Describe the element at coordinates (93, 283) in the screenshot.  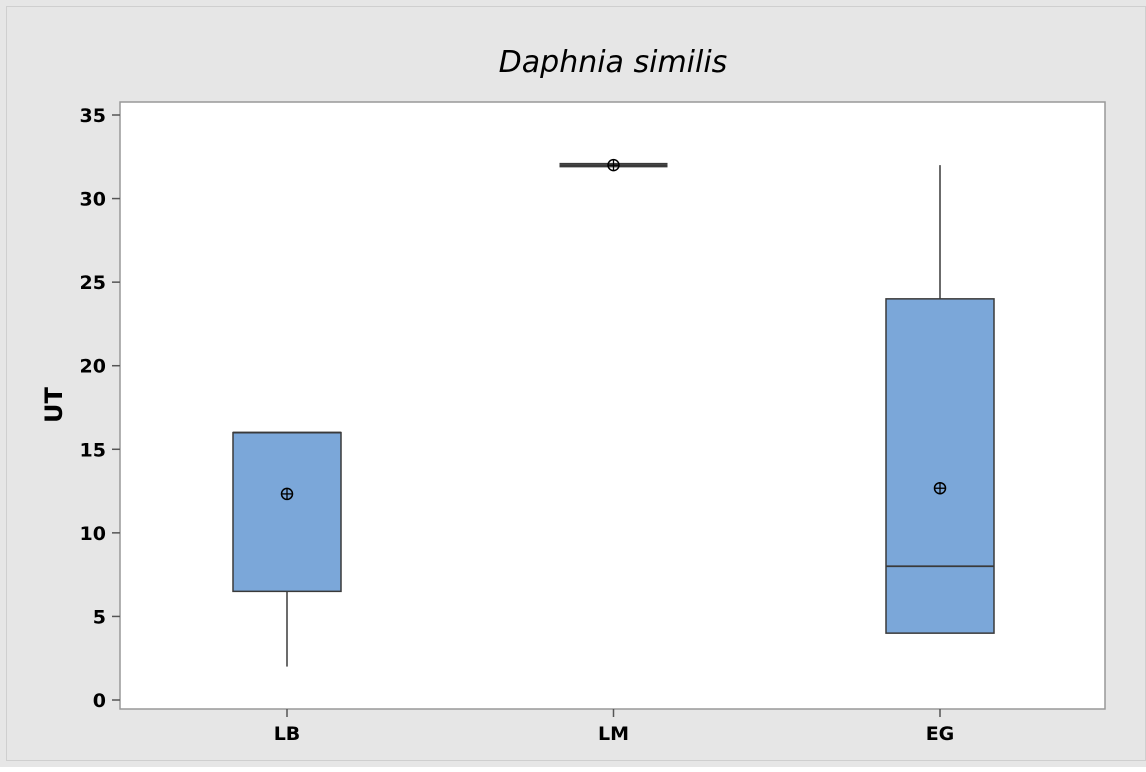
I see `y-tick-label: 25` at that location.